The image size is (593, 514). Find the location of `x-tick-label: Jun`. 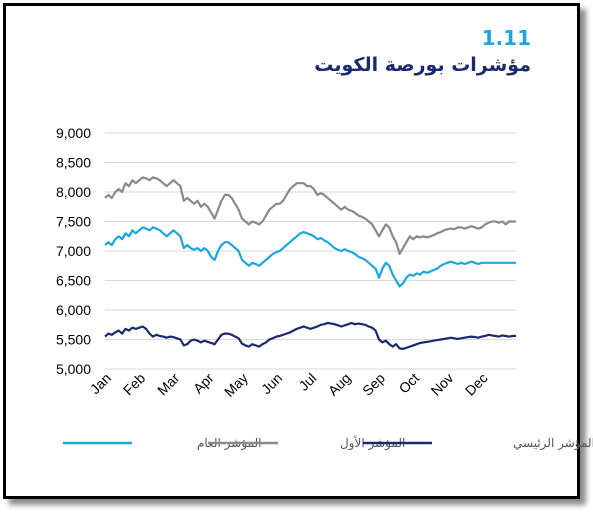

x-tick-label: Jun is located at coordinates (271, 383).